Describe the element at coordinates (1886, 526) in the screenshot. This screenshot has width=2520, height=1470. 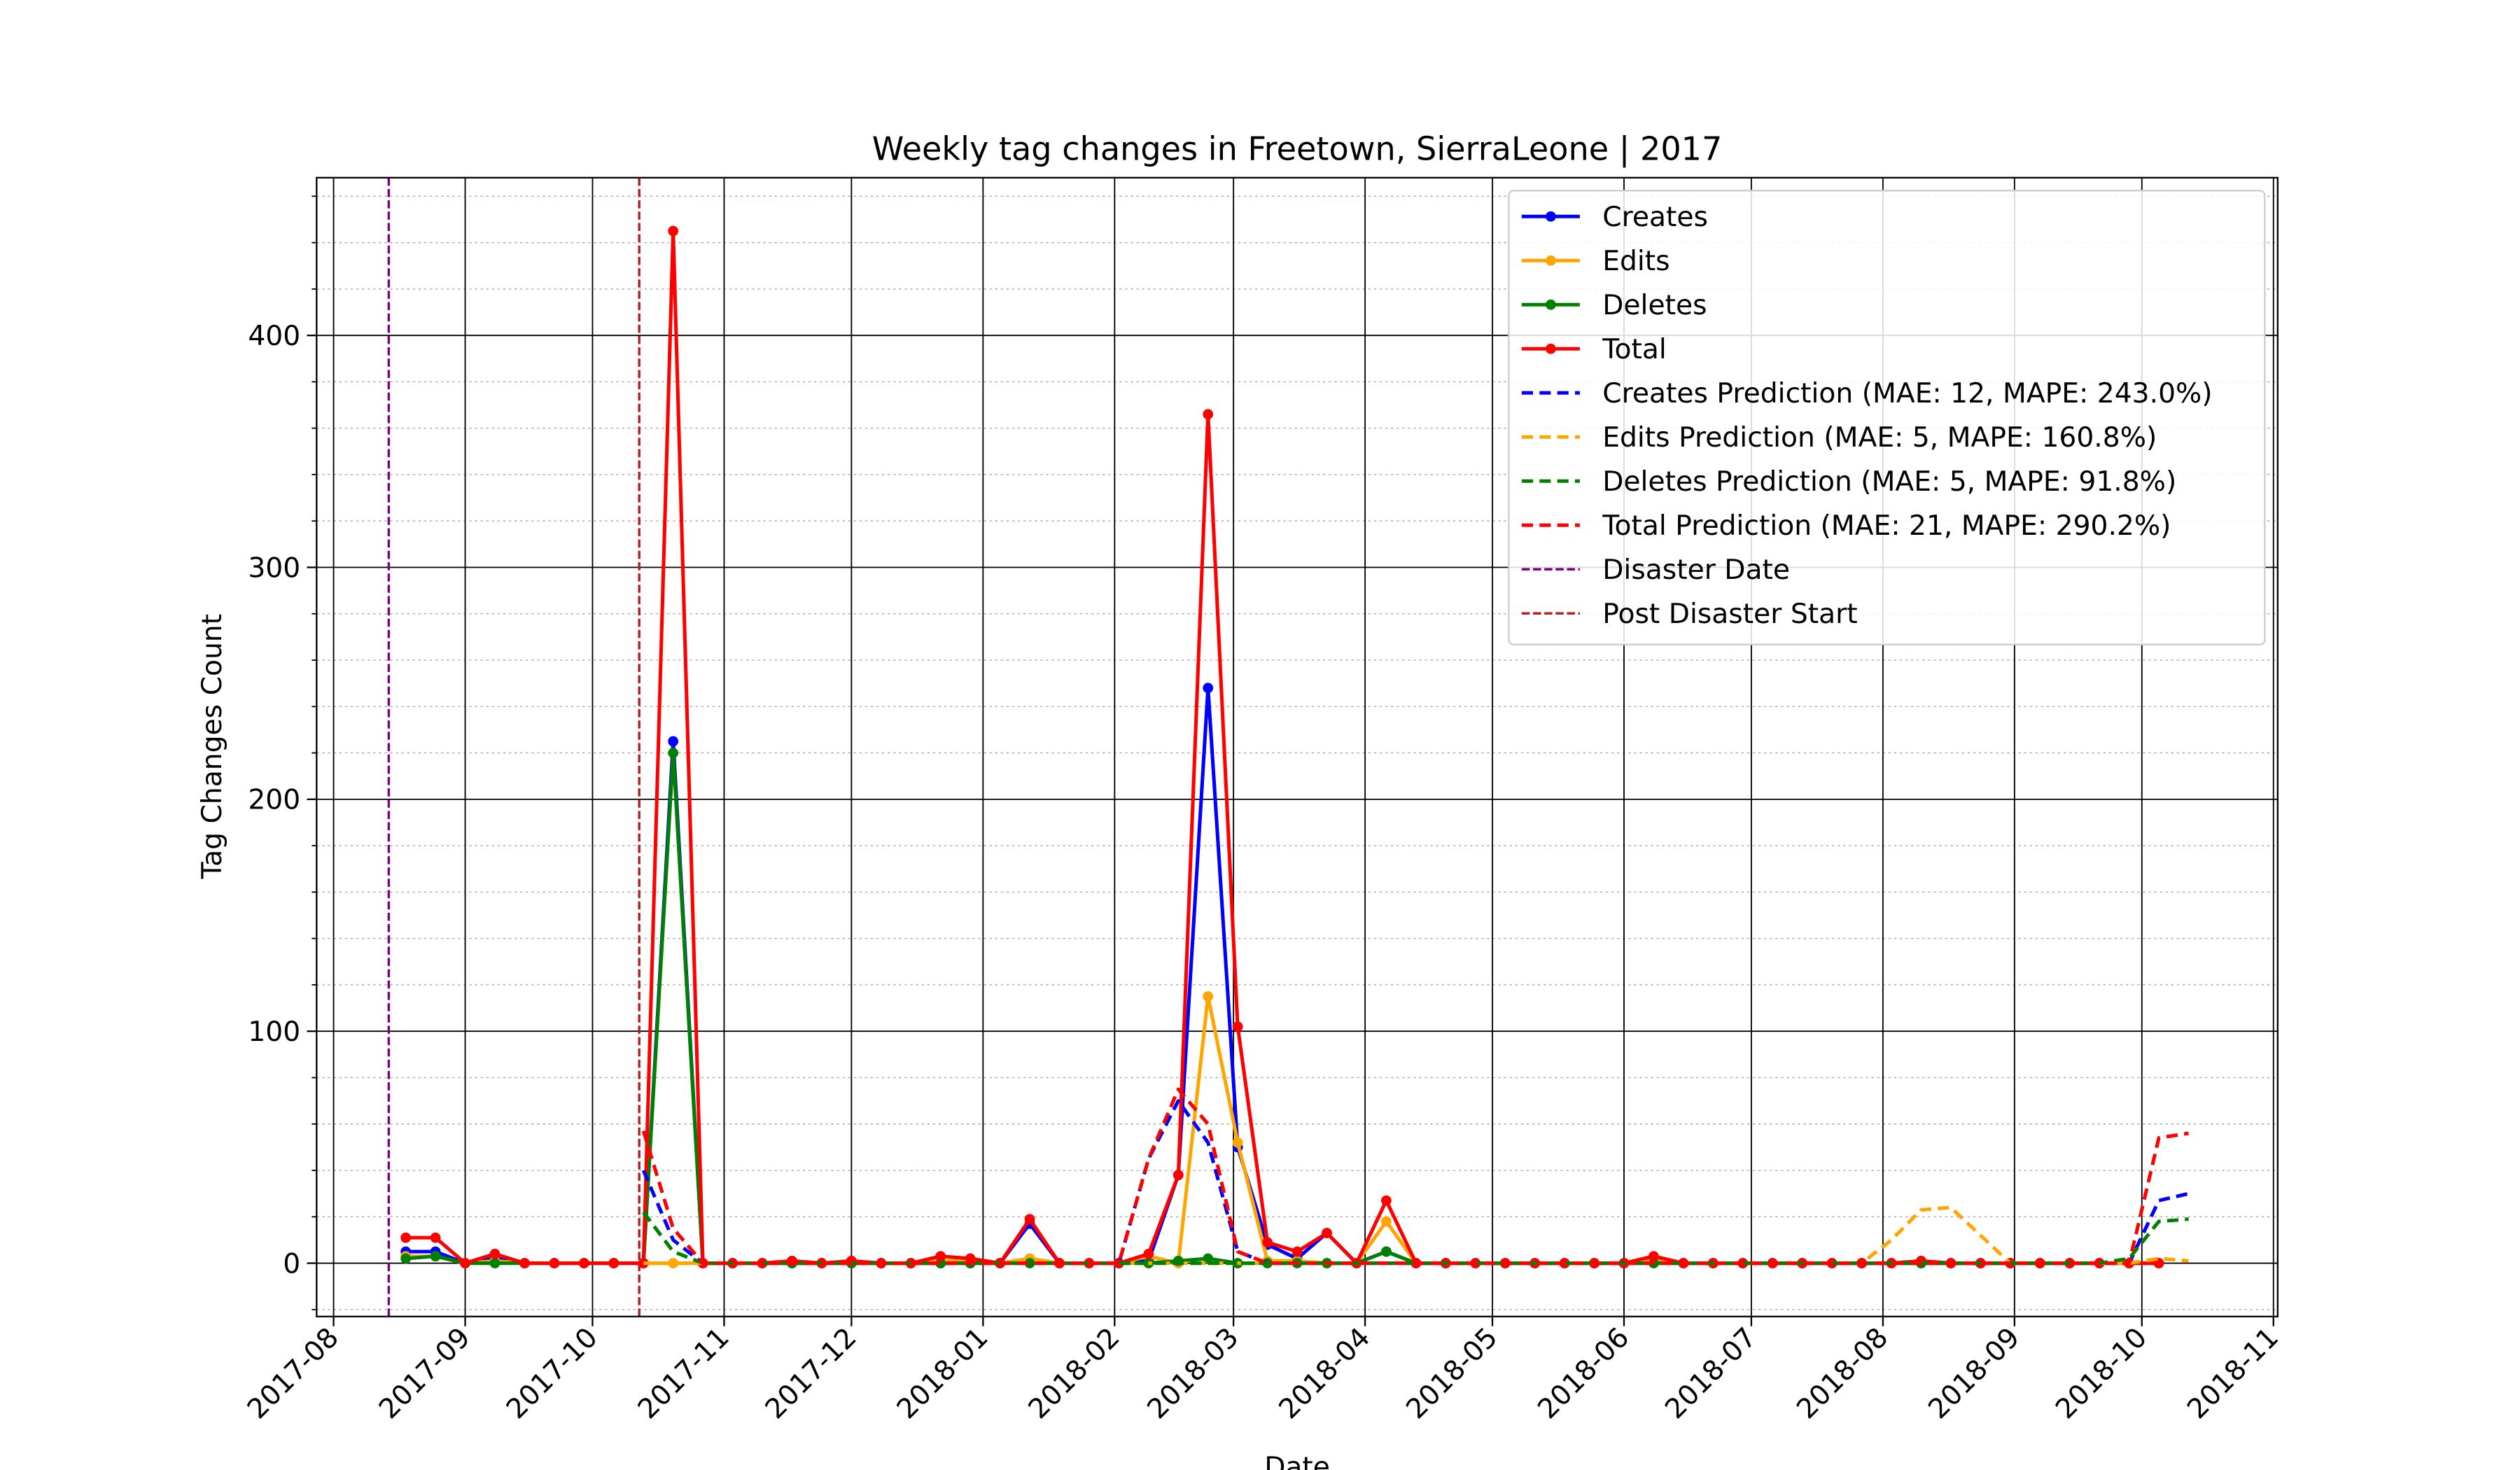
I see `legend-label: Total Prediction (MAE: 21, MAPE: 290.2%)` at that location.